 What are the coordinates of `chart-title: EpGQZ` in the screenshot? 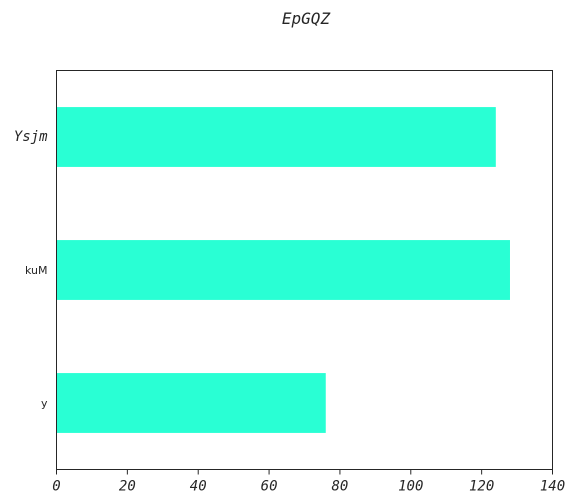 It's located at (306, 18).